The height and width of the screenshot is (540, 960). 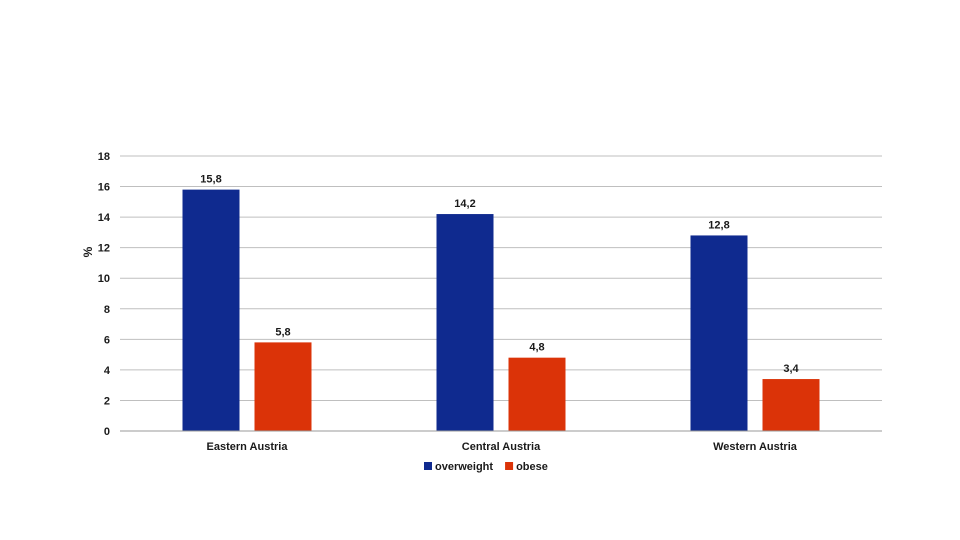 I want to click on legend-swatch-obese, so click(x=509, y=466).